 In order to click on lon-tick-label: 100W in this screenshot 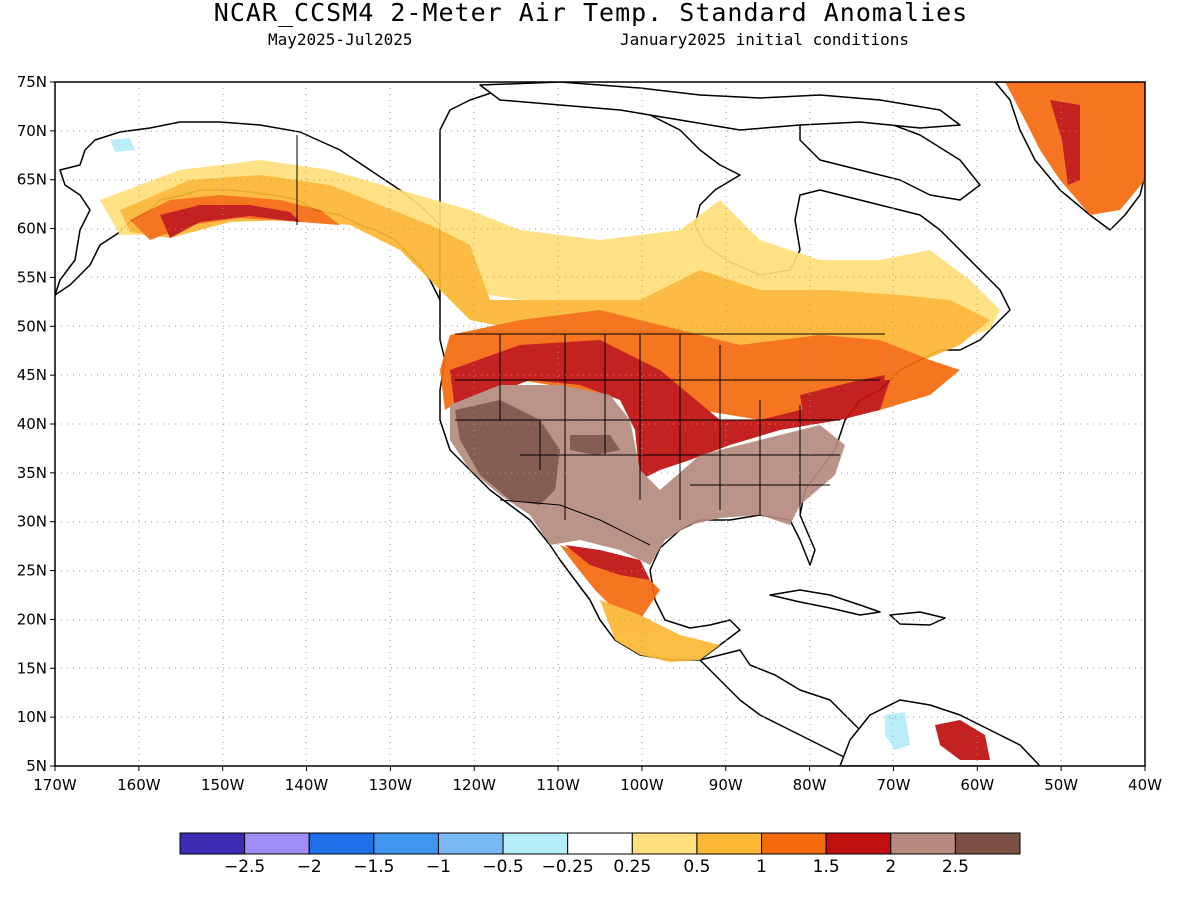, I will do `click(642, 785)`.